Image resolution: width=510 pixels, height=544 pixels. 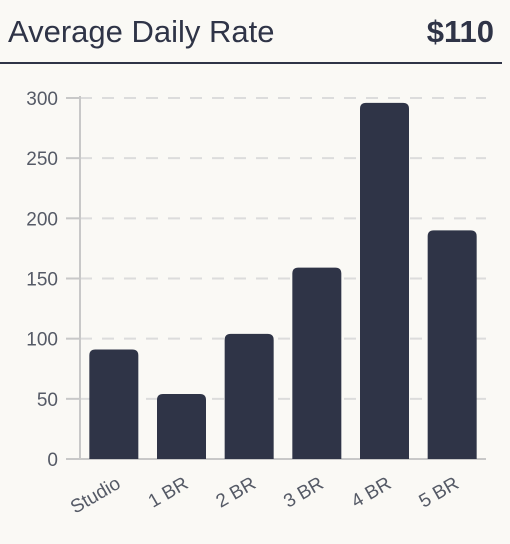 What do you see at coordinates (95, 495) in the screenshot?
I see `x-tick-label-studio: Studio` at bounding box center [95, 495].